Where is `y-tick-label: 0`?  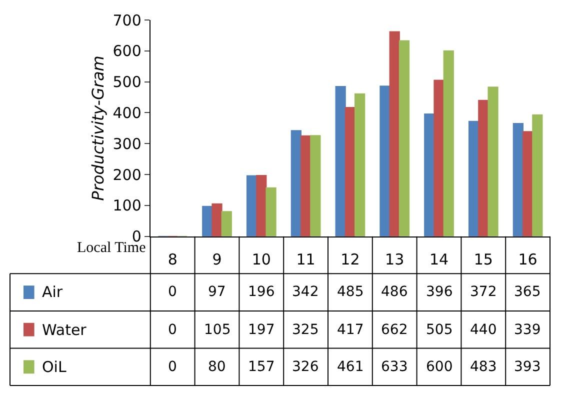 y-tick-label: 0 is located at coordinates (137, 237).